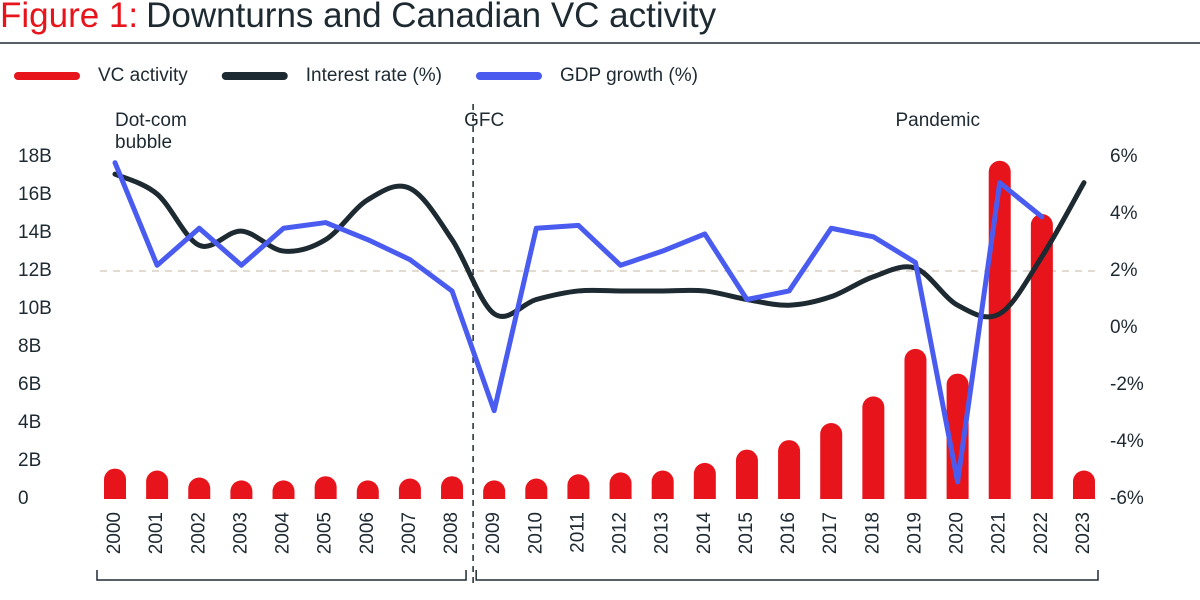 This screenshot has width=1200, height=600. What do you see at coordinates (1124, 327) in the screenshot?
I see `y2-tick-label: 0%` at bounding box center [1124, 327].